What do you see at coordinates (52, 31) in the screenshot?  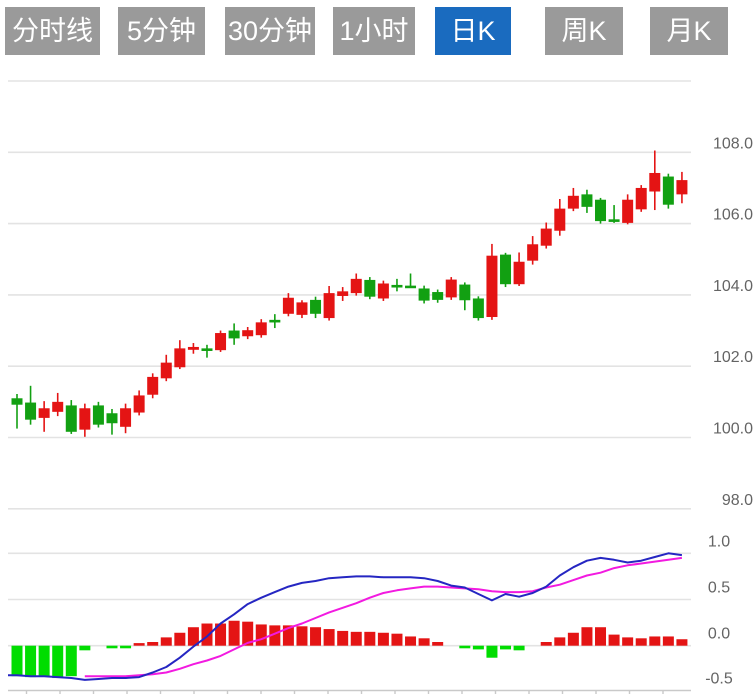 I see `tab-minute-line: 分时线` at bounding box center [52, 31].